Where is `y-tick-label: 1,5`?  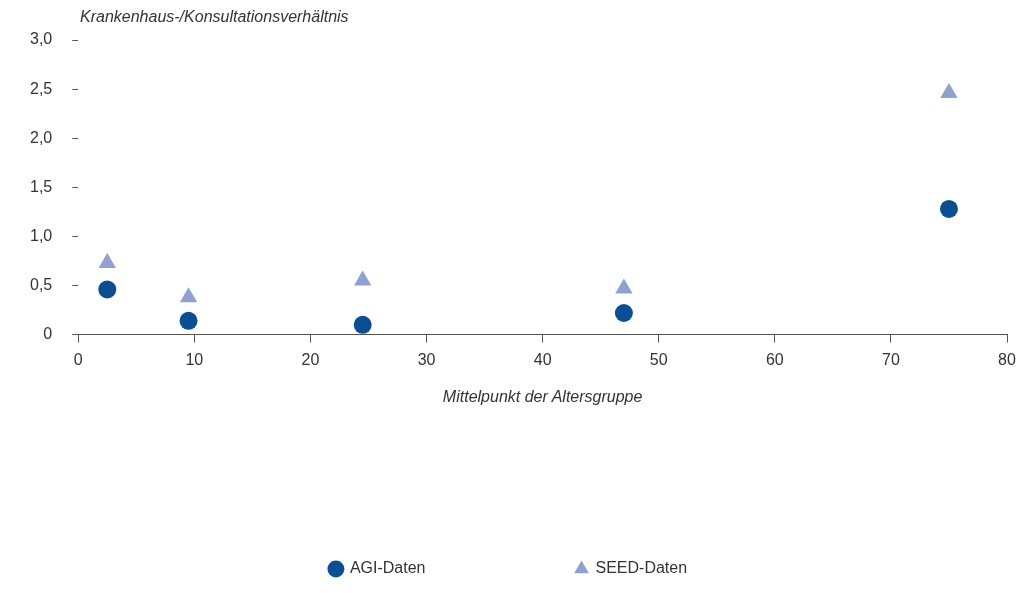 y-tick-label: 1,5 is located at coordinates (41, 186).